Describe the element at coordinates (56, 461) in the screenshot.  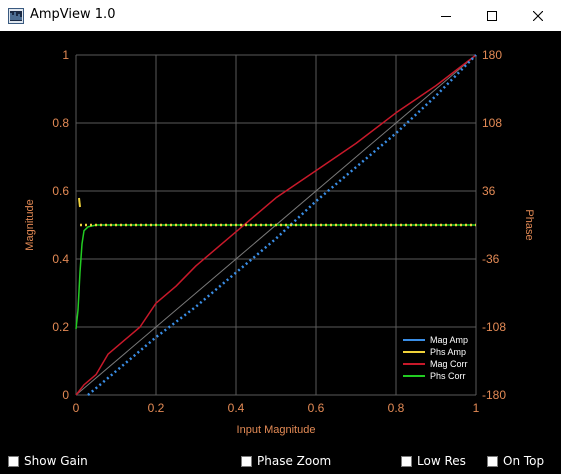
I see `checkbox-label: Show Gain` at that location.